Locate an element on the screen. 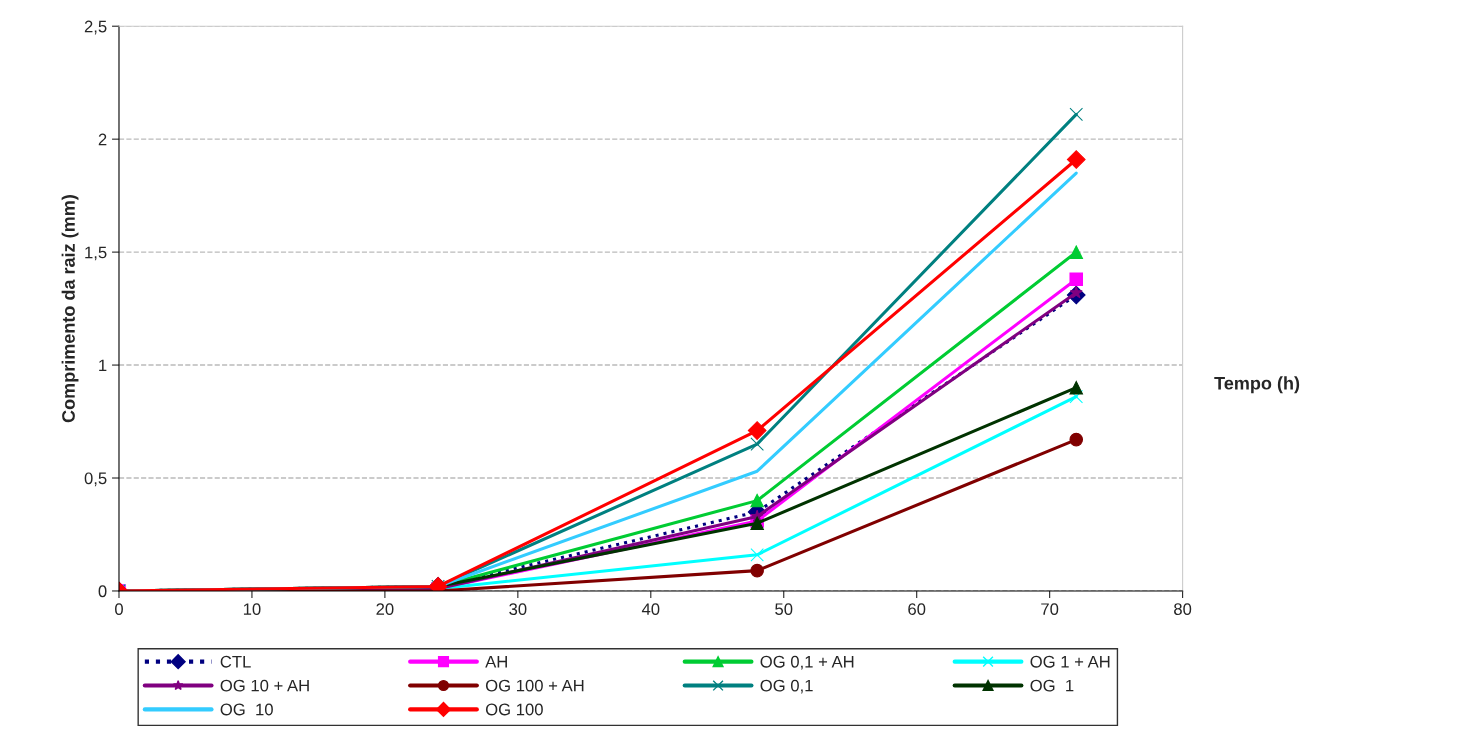 The image size is (1460, 749). y-tick-label: 1 is located at coordinates (103, 365).